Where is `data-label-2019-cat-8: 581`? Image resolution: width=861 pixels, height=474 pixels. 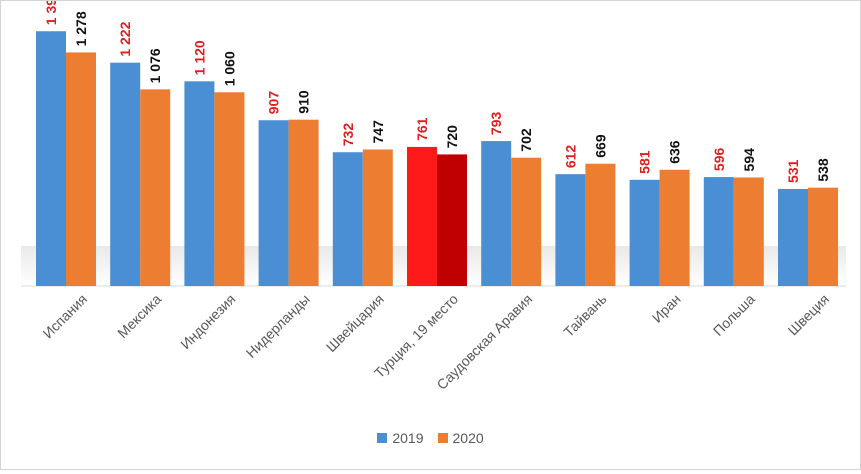
data-label-2019-cat-8: 581 is located at coordinates (645, 162).